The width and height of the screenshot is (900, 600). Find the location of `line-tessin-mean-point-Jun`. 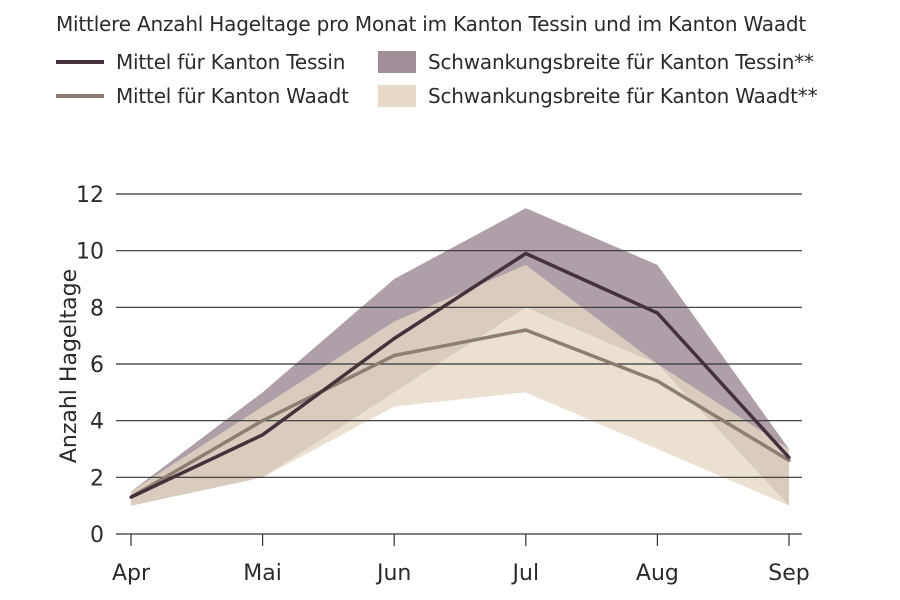

line-tessin-mean-point-Jun is located at coordinates (394, 338).